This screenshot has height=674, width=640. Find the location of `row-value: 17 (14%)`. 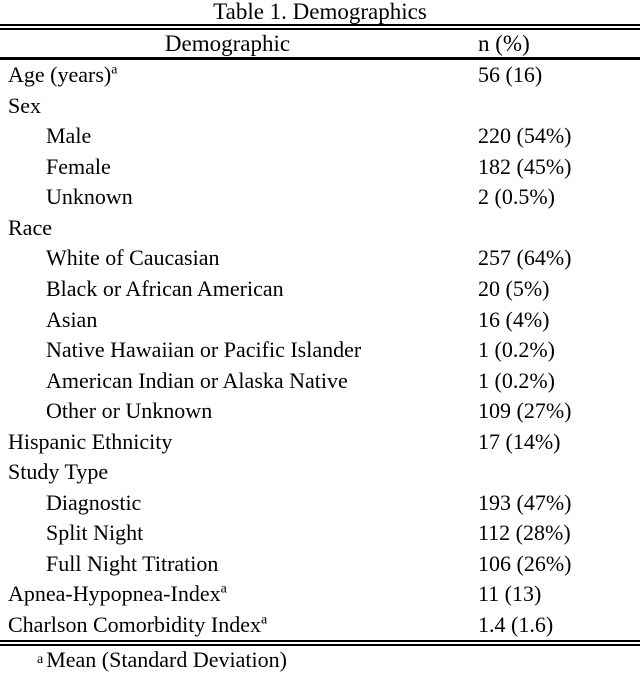

row-value: 17 (14%) is located at coordinates (519, 441).